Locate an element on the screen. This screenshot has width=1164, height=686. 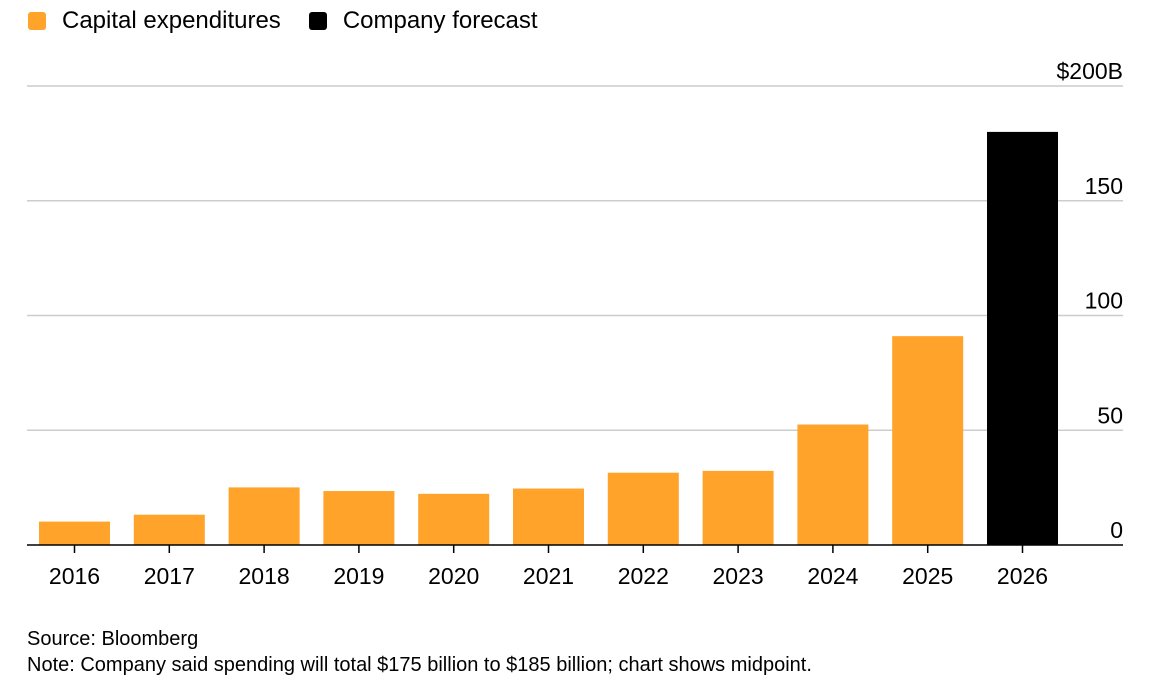
x-tick-label: 2023 is located at coordinates (738, 576).